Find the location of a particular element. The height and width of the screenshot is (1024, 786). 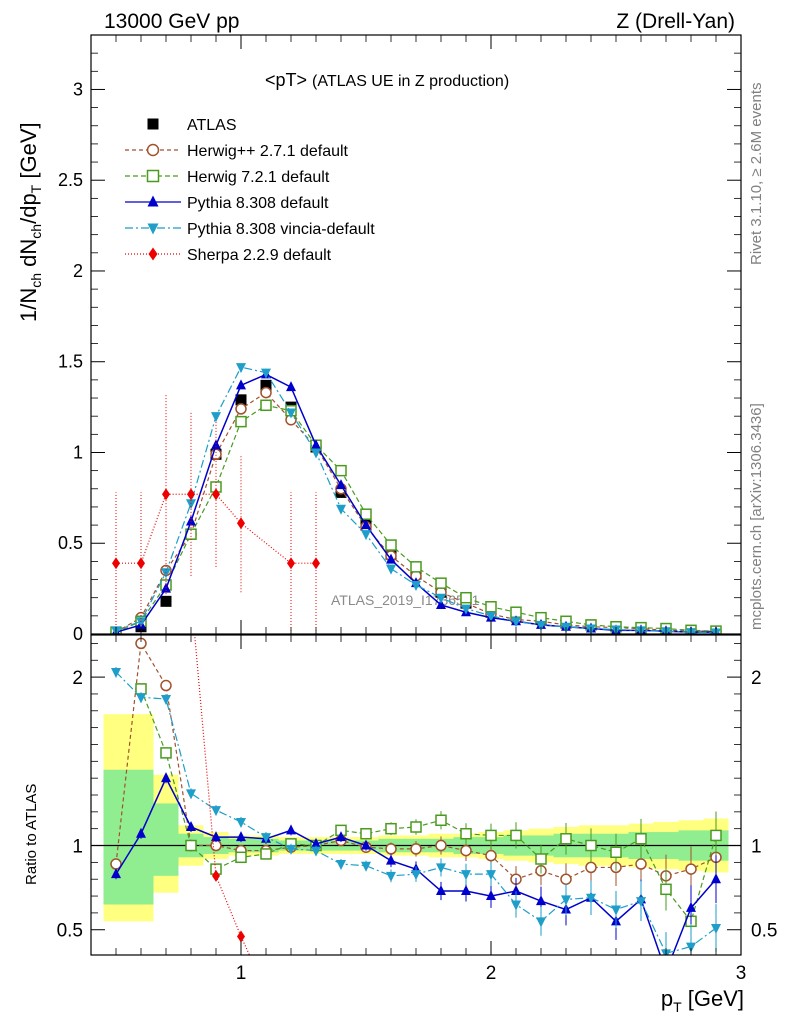

main-ytick-label: 1.5 is located at coordinates (70, 362).